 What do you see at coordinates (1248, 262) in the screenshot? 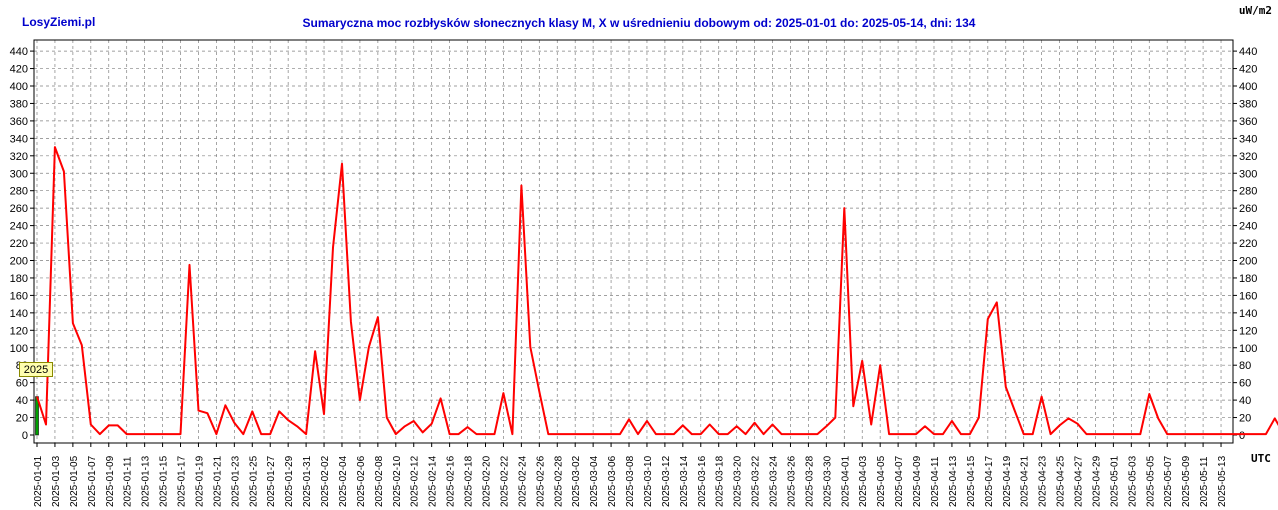
I see `y-tick-label-right: 200` at bounding box center [1248, 262].